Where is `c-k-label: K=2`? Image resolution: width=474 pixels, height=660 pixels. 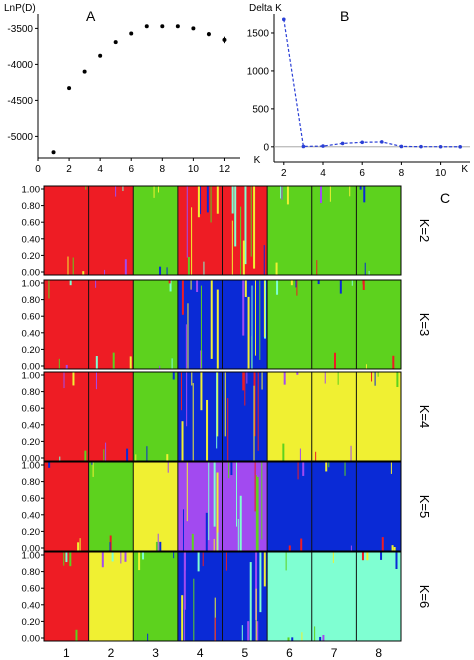 c-k-label: K=2 is located at coordinates (424, 231).